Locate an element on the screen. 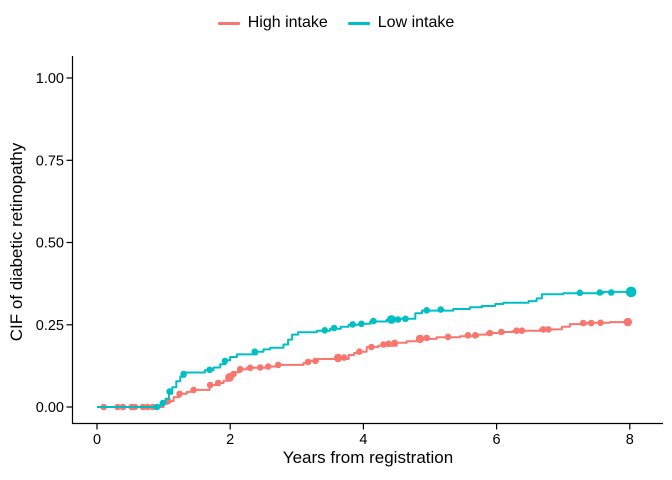  legend-key-line-high-intake is located at coordinates (228, 23).